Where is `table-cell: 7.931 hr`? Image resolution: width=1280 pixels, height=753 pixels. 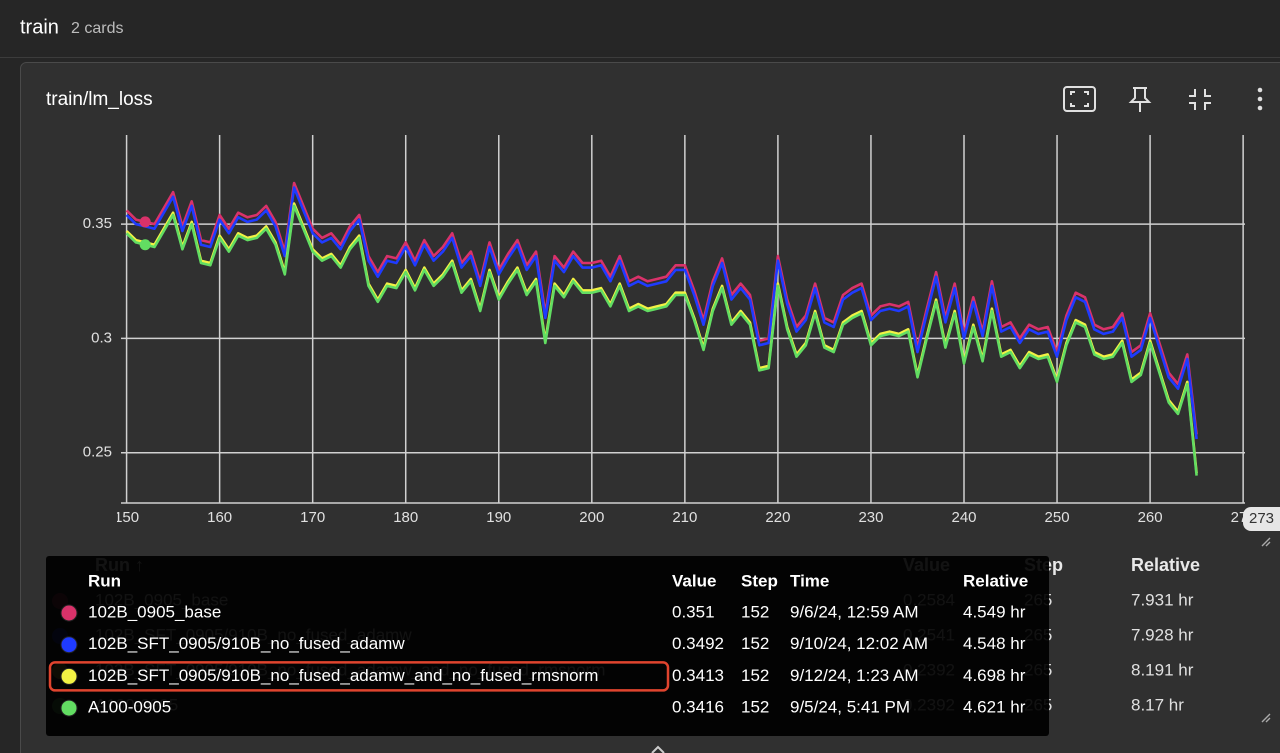 table-cell: 7.931 hr is located at coordinates (1162, 599).